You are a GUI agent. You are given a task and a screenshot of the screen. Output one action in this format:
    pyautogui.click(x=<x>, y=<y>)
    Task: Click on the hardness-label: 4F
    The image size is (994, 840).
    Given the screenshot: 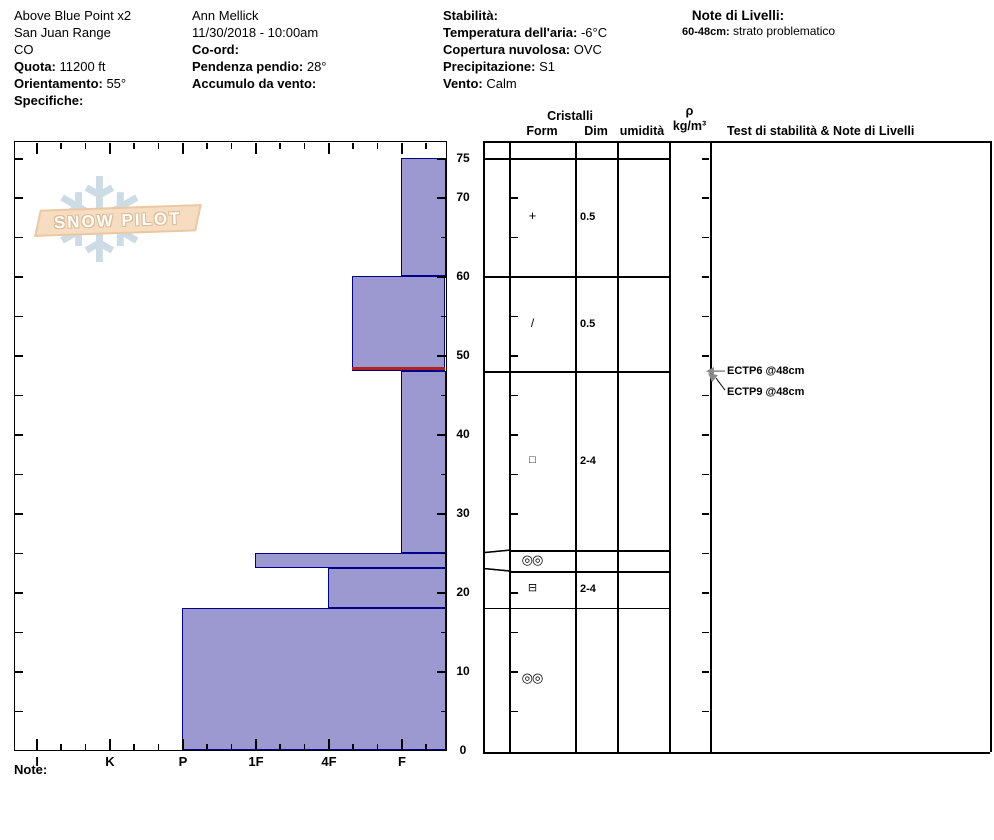 What is the action you would take?
    pyautogui.click(x=329, y=761)
    